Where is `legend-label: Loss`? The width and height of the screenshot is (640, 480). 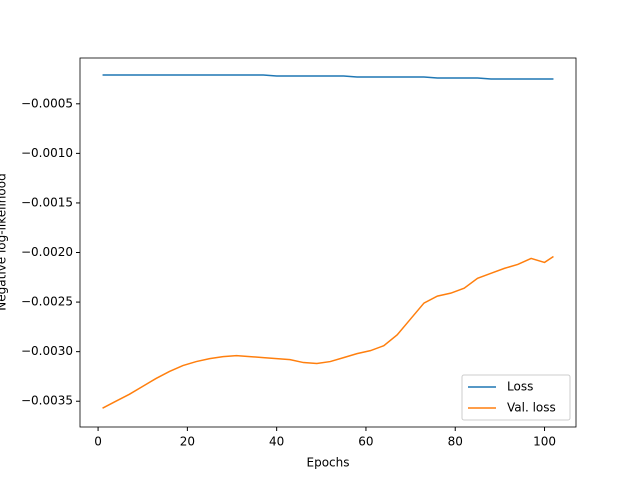
legend-label: Loss is located at coordinates (520, 387).